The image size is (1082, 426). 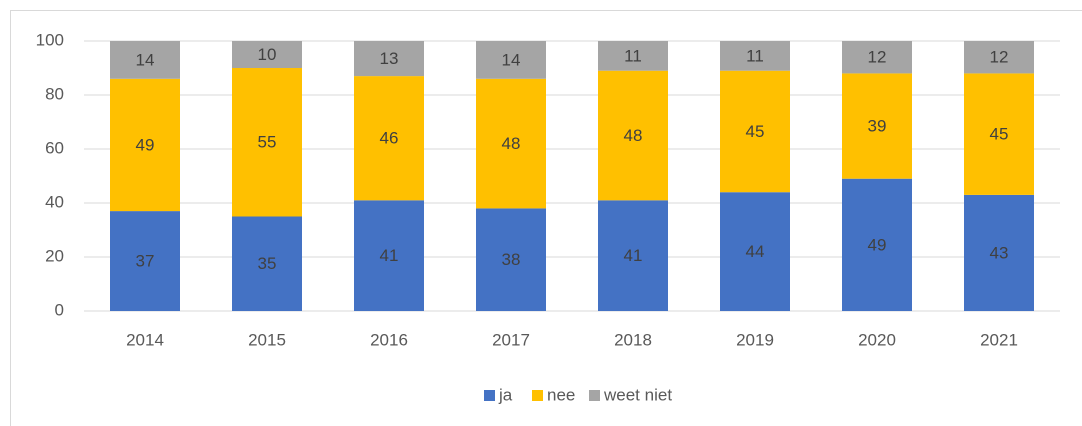 I want to click on data-label: 44, so click(x=755, y=251).